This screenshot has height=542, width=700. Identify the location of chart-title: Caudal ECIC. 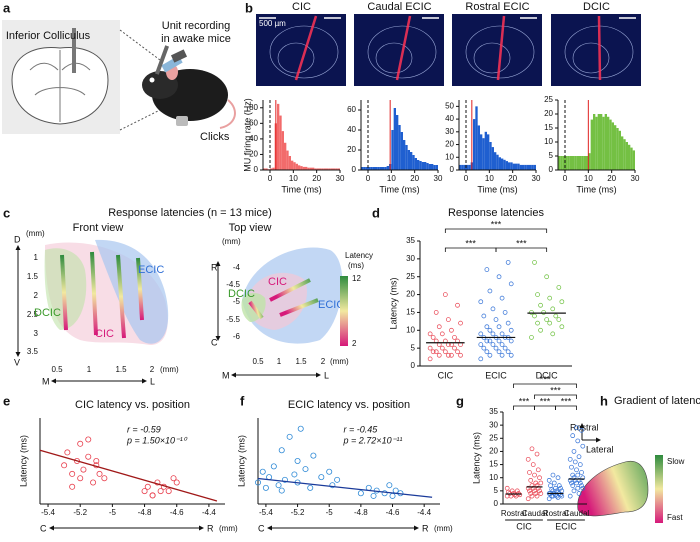
(399, 7).